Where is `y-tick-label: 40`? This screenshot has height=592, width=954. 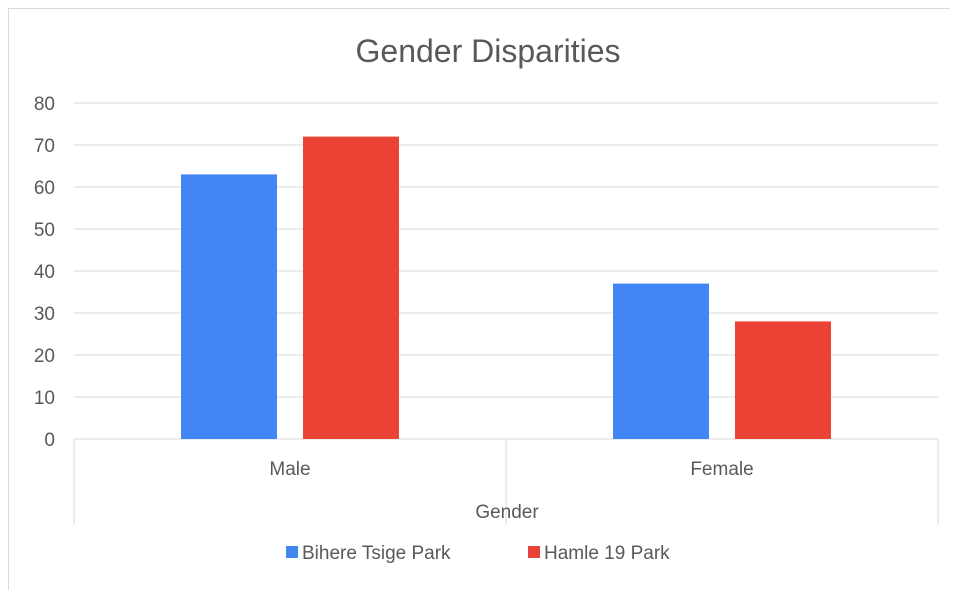 y-tick-label: 40 is located at coordinates (44, 272).